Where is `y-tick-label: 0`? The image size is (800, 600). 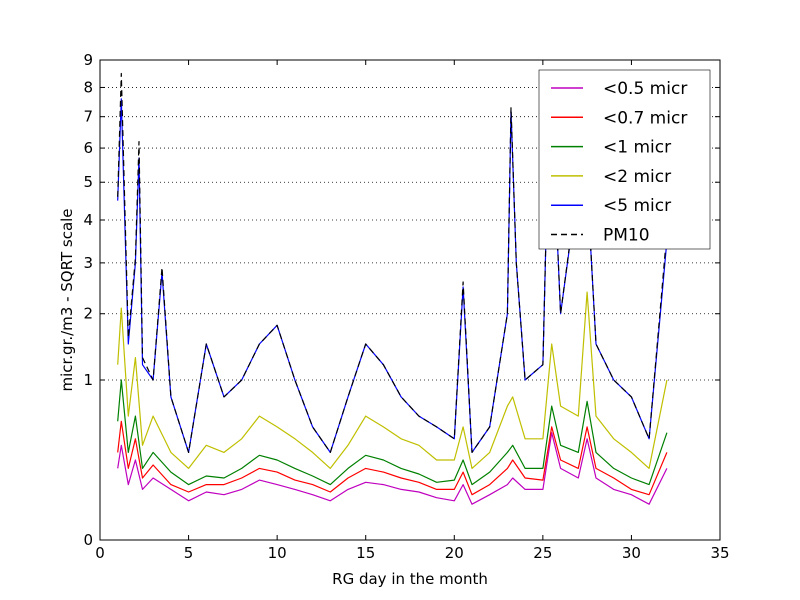
y-tick-label: 0 is located at coordinates (88, 540).